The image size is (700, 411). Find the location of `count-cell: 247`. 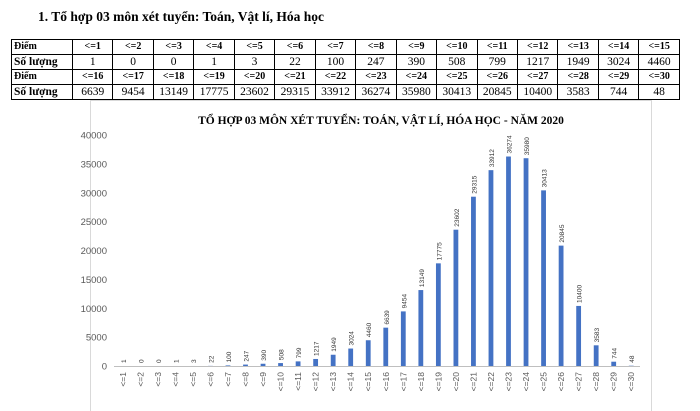

count-cell: 247 is located at coordinates (376, 62).